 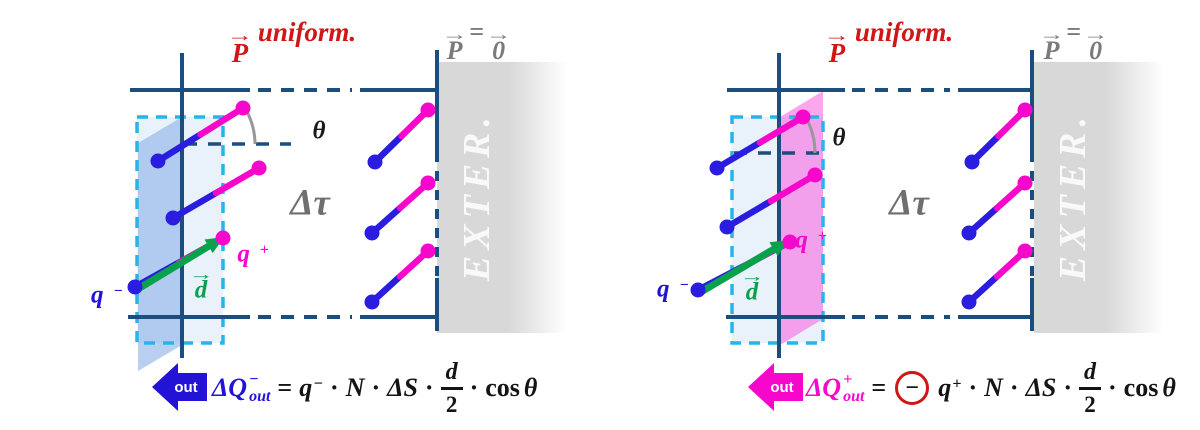 What do you see at coordinates (311, 387) in the screenshot?
I see `q-term: q−` at bounding box center [311, 387].